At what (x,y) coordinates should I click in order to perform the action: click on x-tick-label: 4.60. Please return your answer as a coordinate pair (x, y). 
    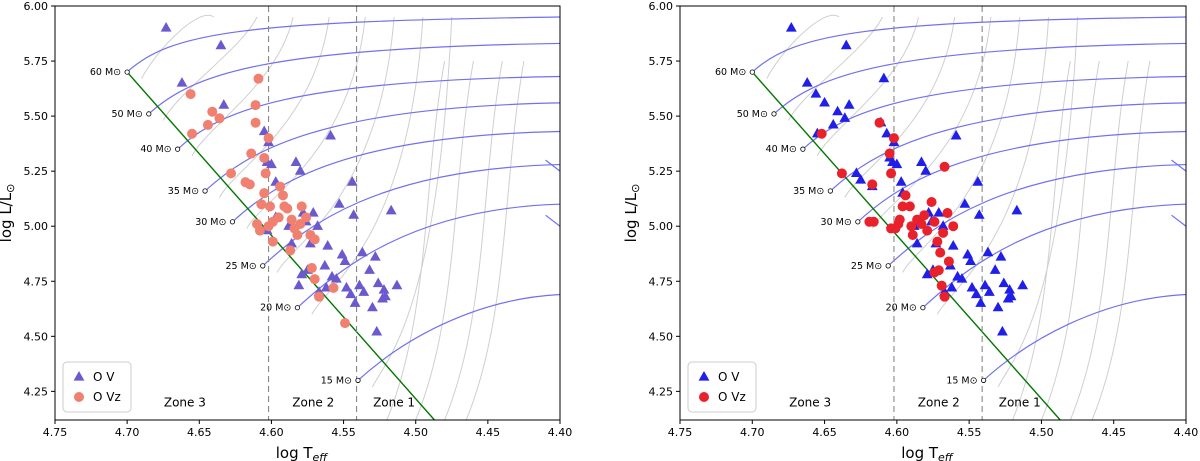
    Looking at the image, I should click on (897, 432).